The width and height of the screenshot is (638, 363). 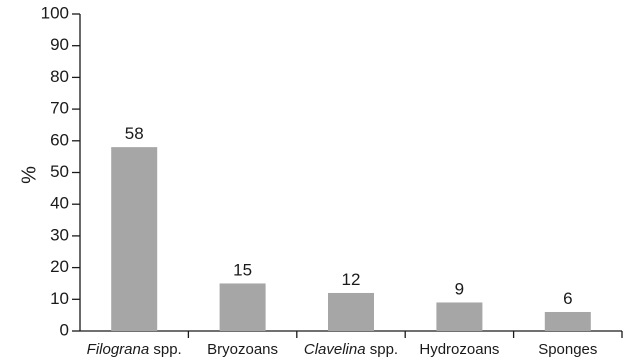 What do you see at coordinates (59, 203) in the screenshot?
I see `y-tick-label: 40` at bounding box center [59, 203].